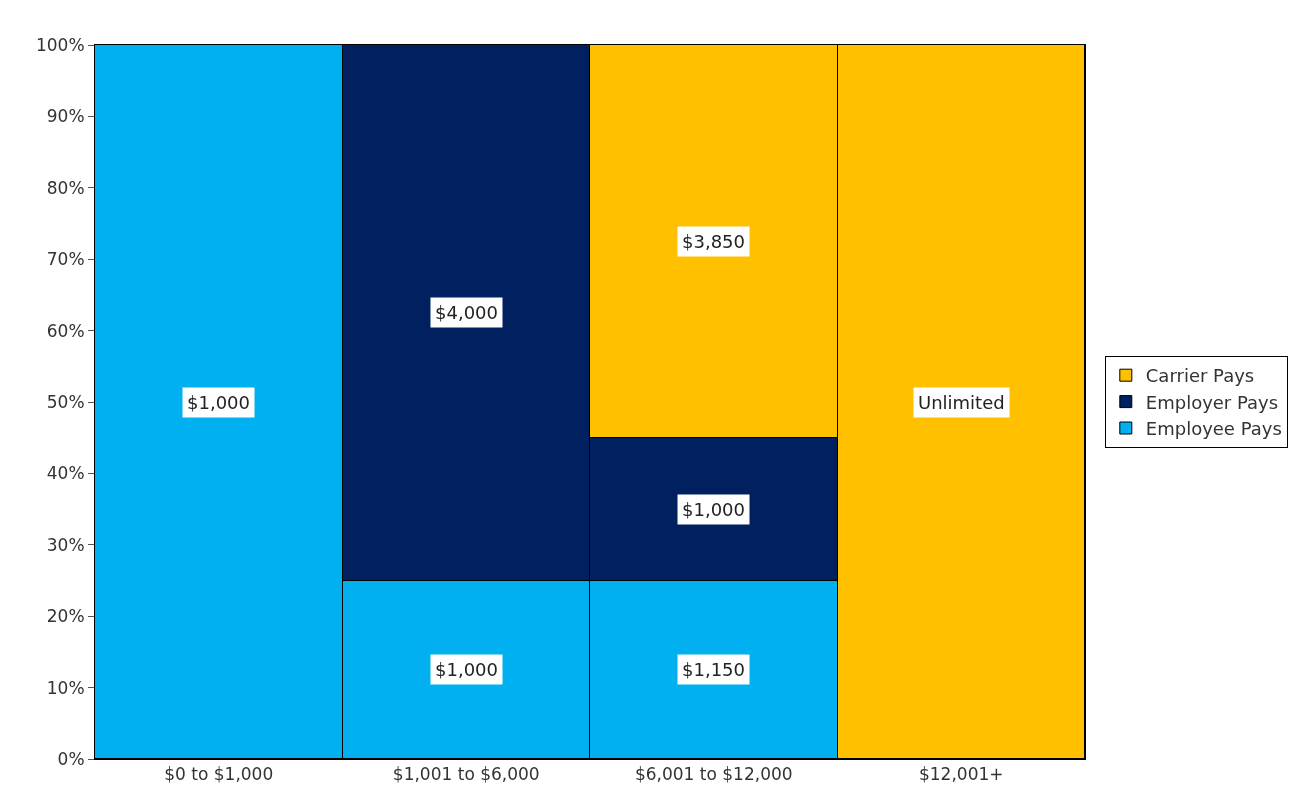 This screenshot has height=799, width=1300. Describe the element at coordinates (219, 774) in the screenshot. I see `x-tick-label: $0 to $1,000` at that location.